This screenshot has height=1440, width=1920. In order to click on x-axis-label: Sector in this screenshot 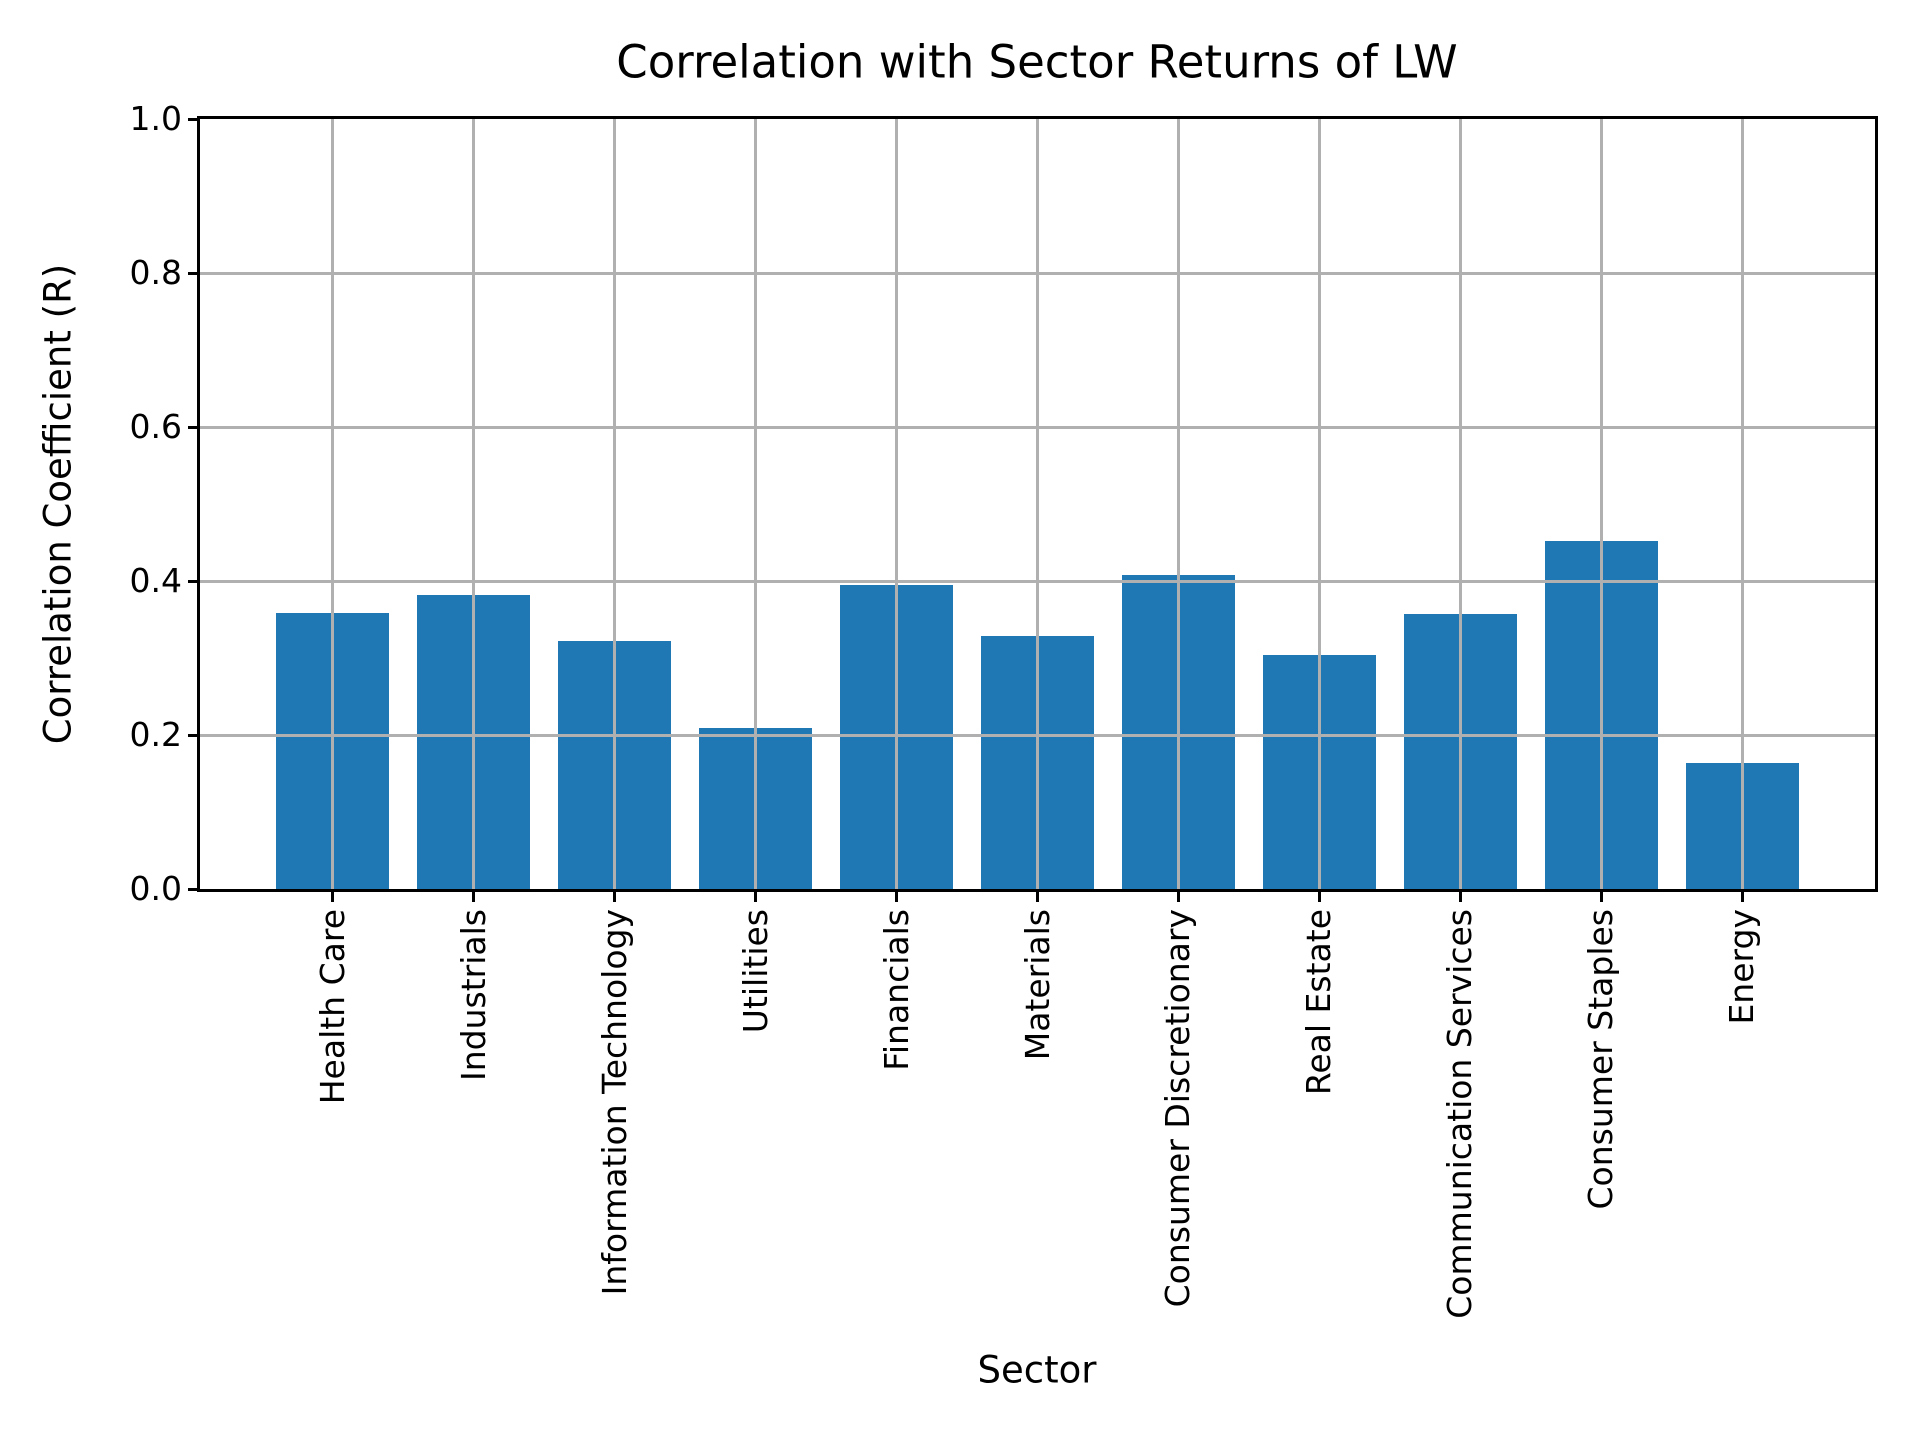, I will do `click(1037, 1370)`.